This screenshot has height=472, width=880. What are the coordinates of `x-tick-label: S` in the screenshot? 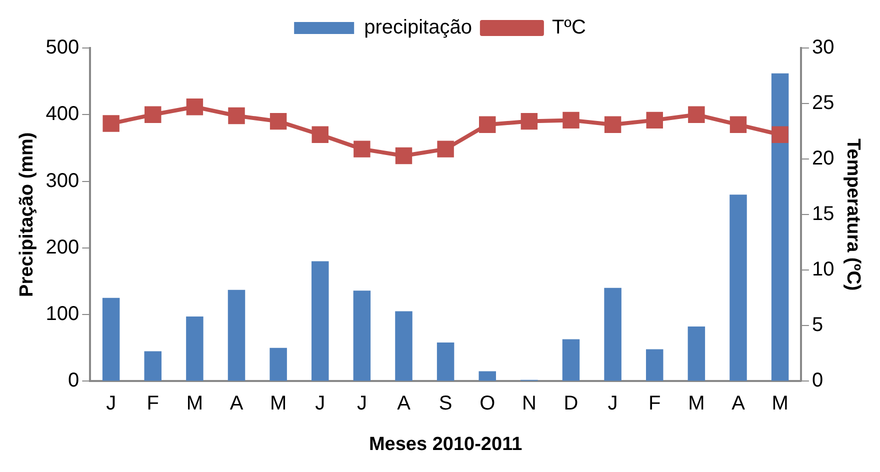 It's located at (445, 403).